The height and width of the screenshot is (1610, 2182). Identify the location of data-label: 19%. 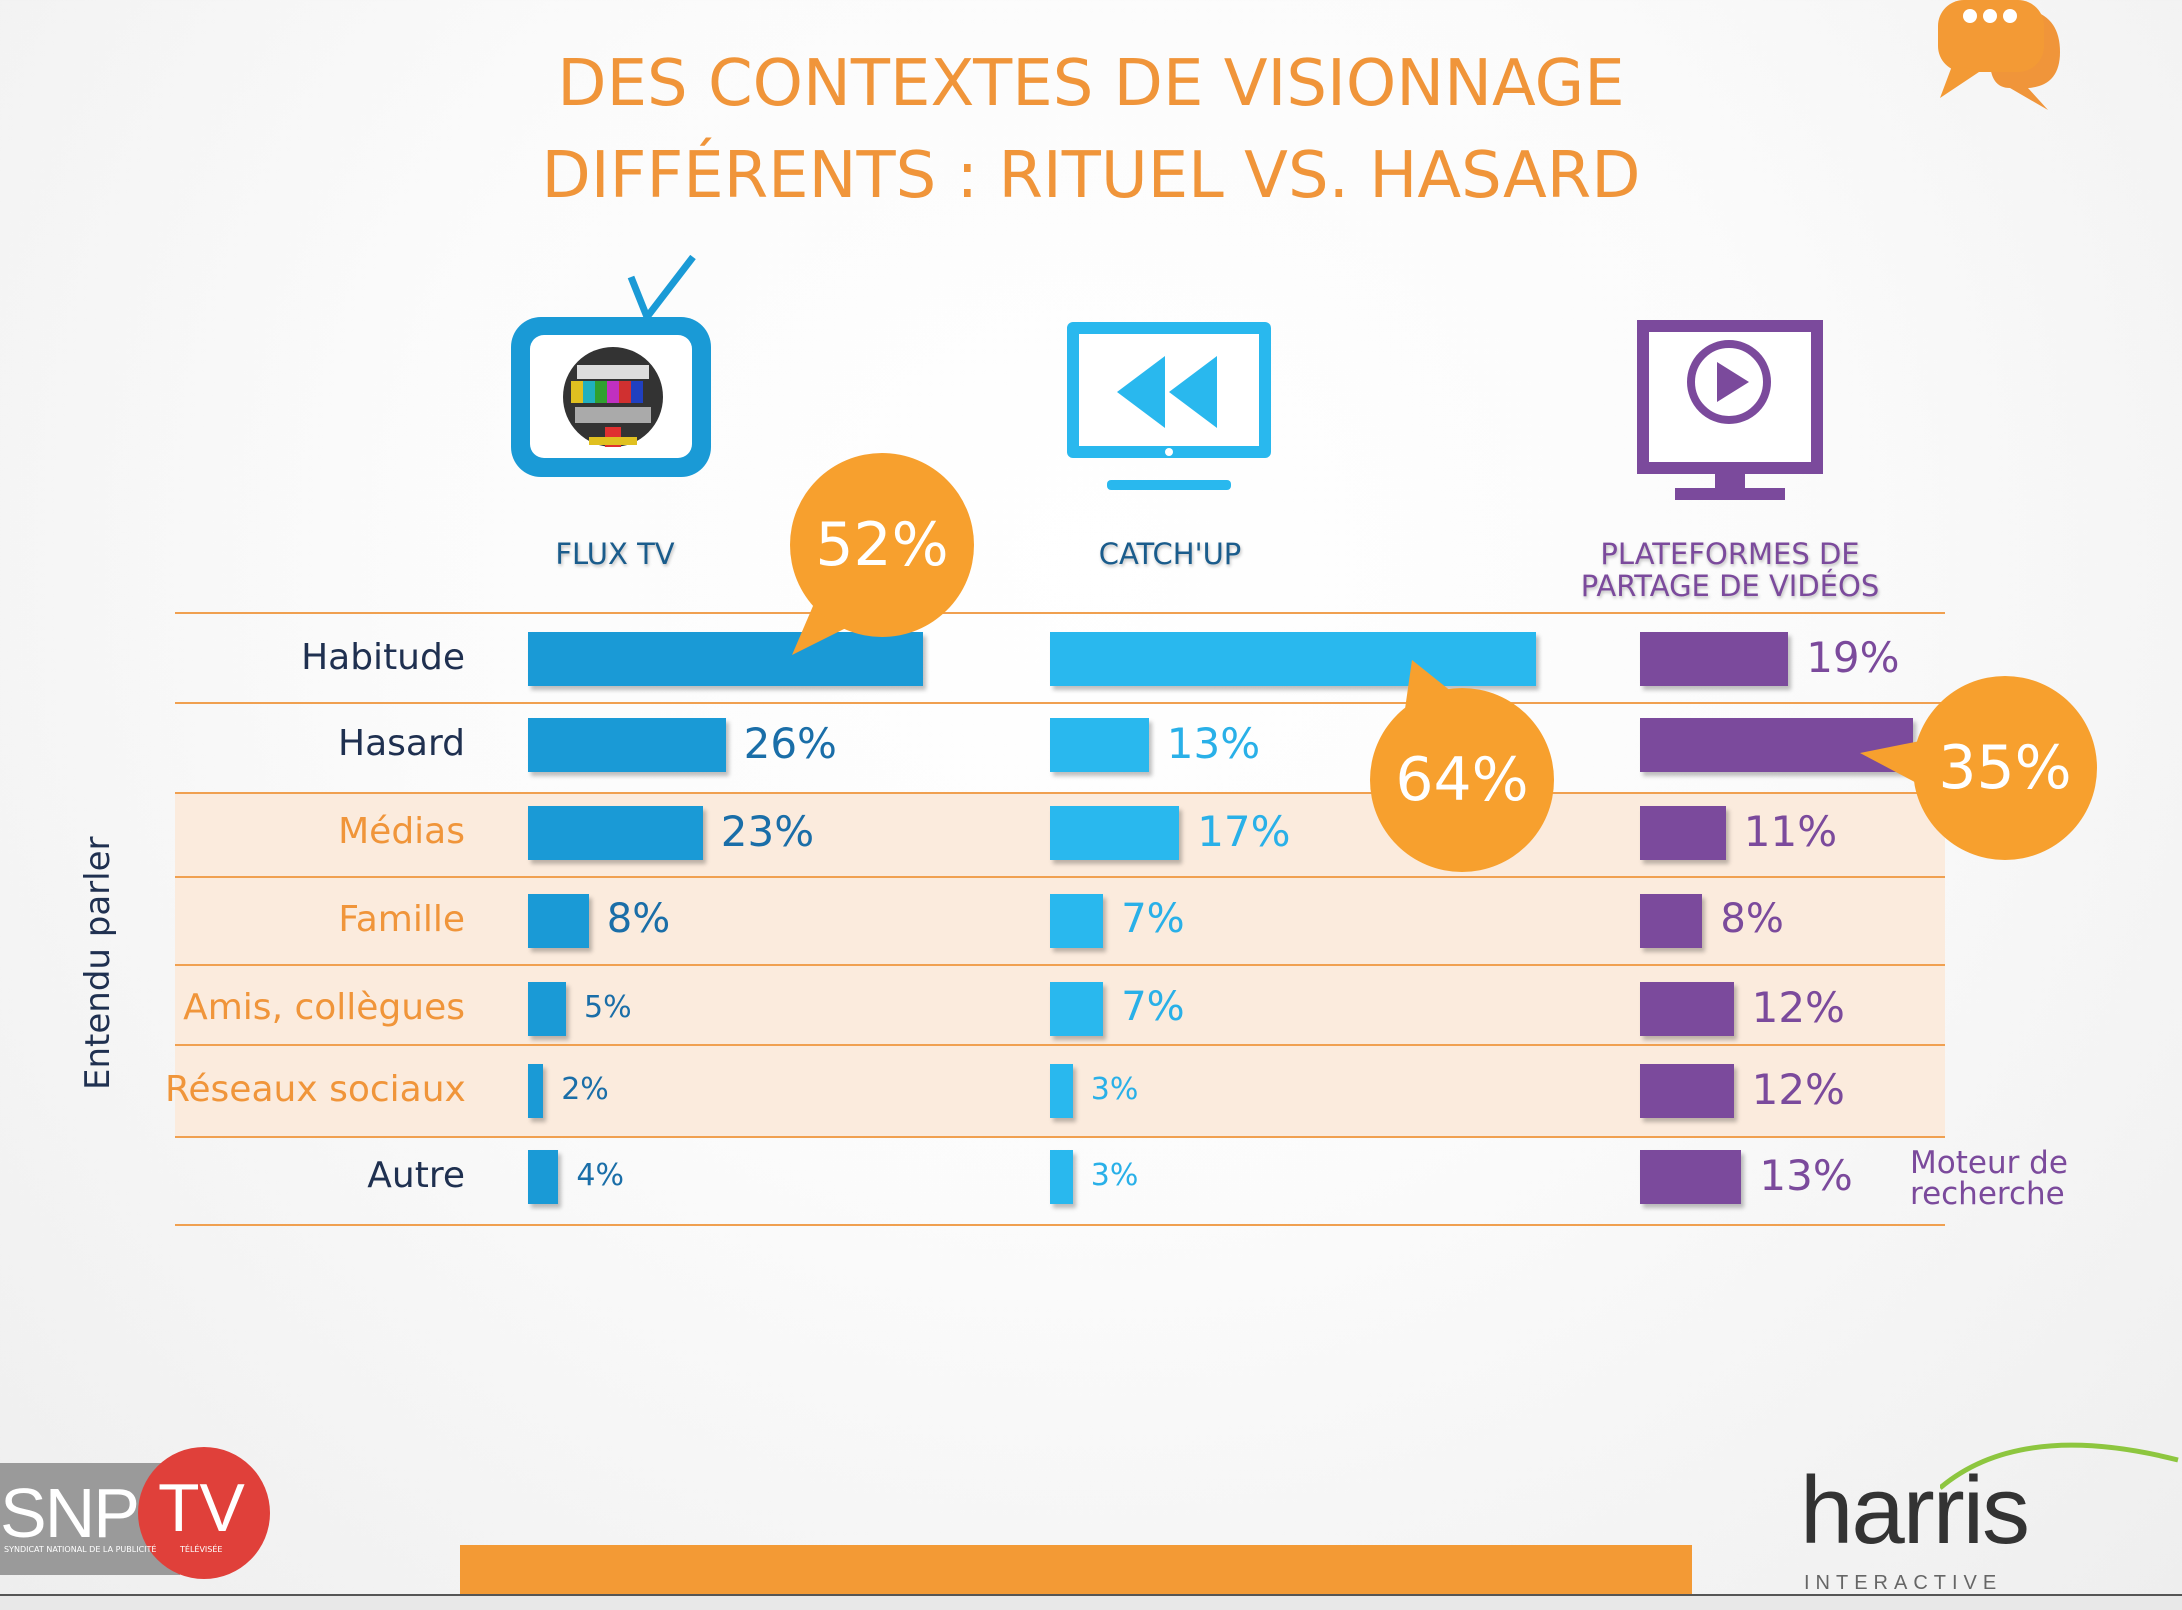
(1853, 657).